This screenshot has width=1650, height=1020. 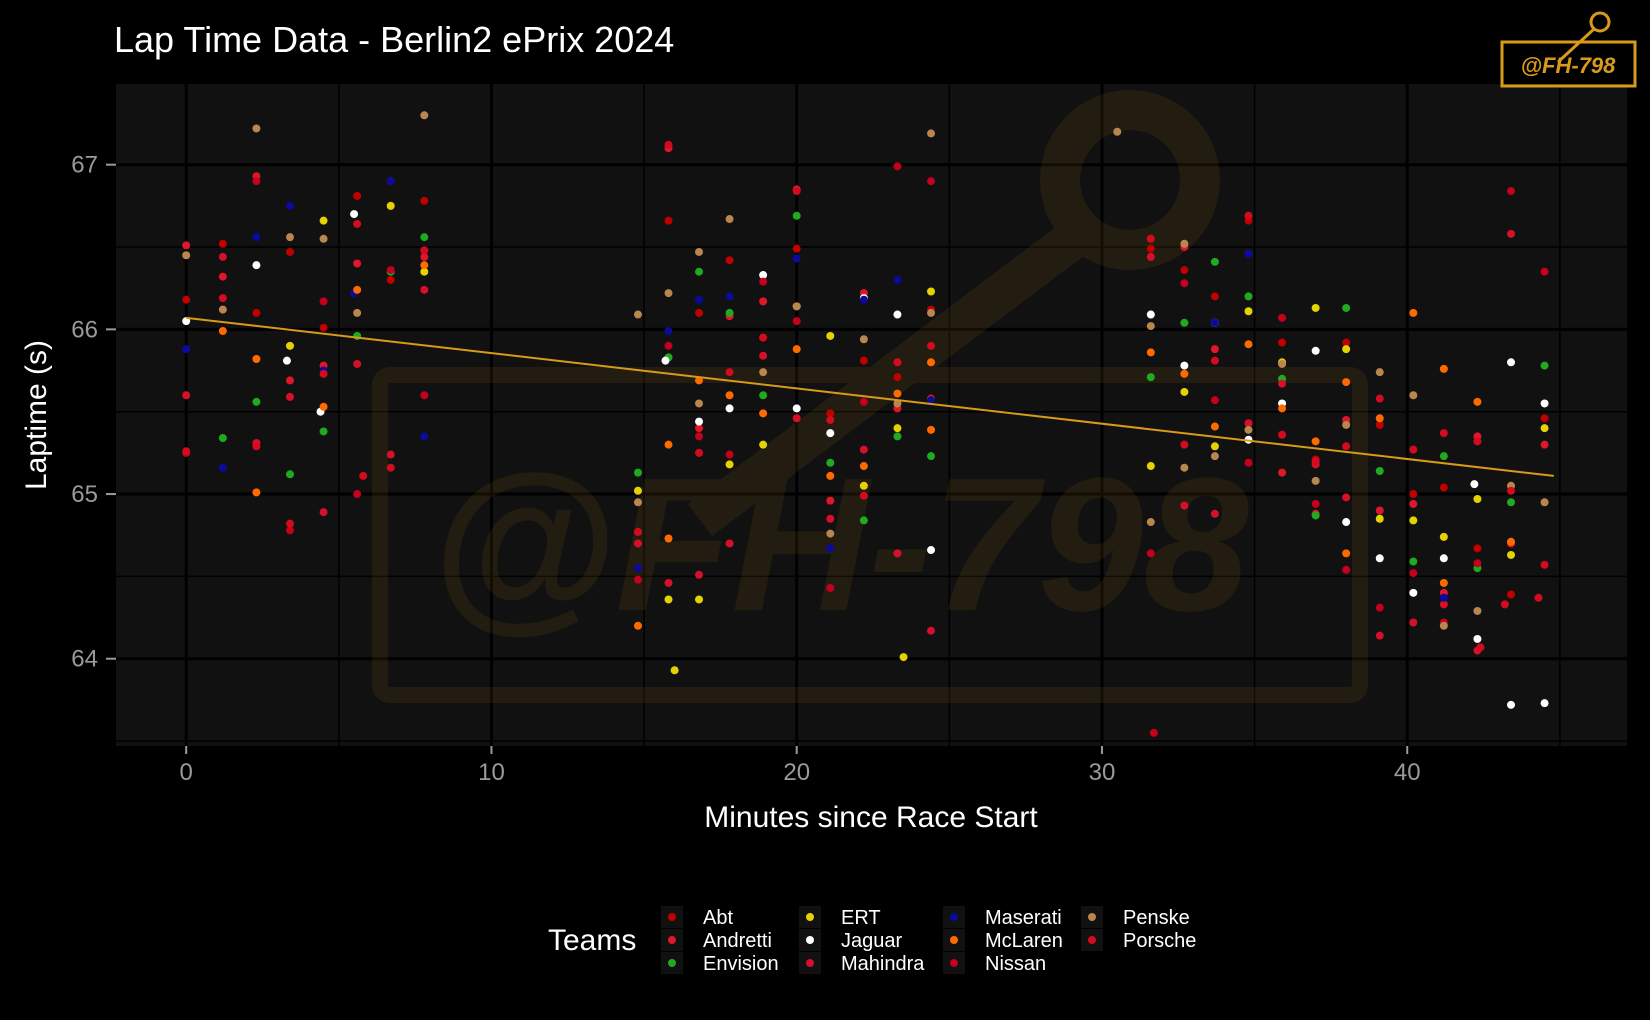 I want to click on legend-item-abt: Abt, so click(x=697, y=917).